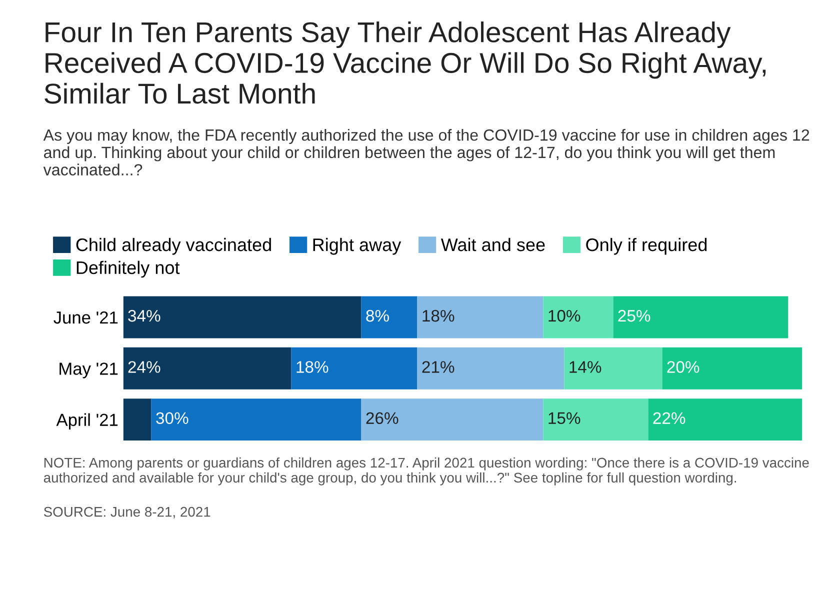 This screenshot has width=833, height=614. What do you see at coordinates (172, 418) in the screenshot?
I see `data-label: 30%` at bounding box center [172, 418].